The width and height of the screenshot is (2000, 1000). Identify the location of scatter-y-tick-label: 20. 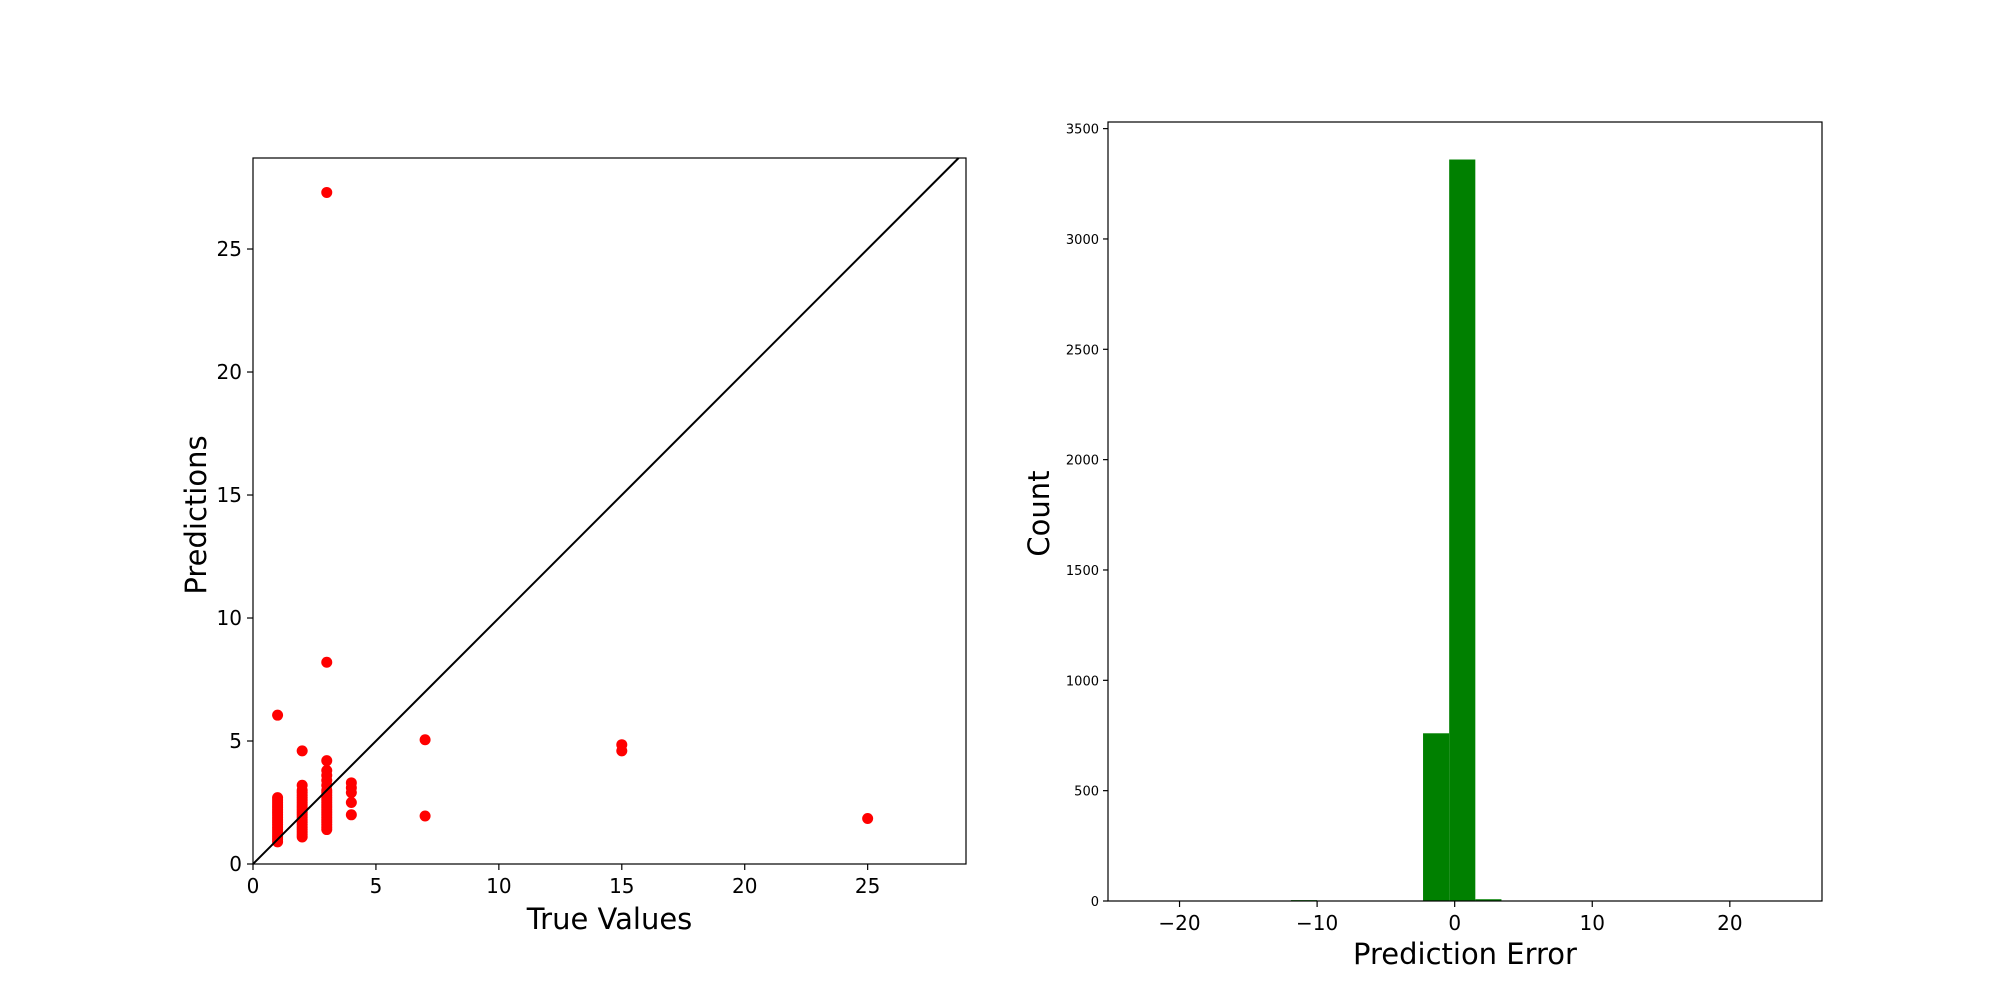
(229, 372).